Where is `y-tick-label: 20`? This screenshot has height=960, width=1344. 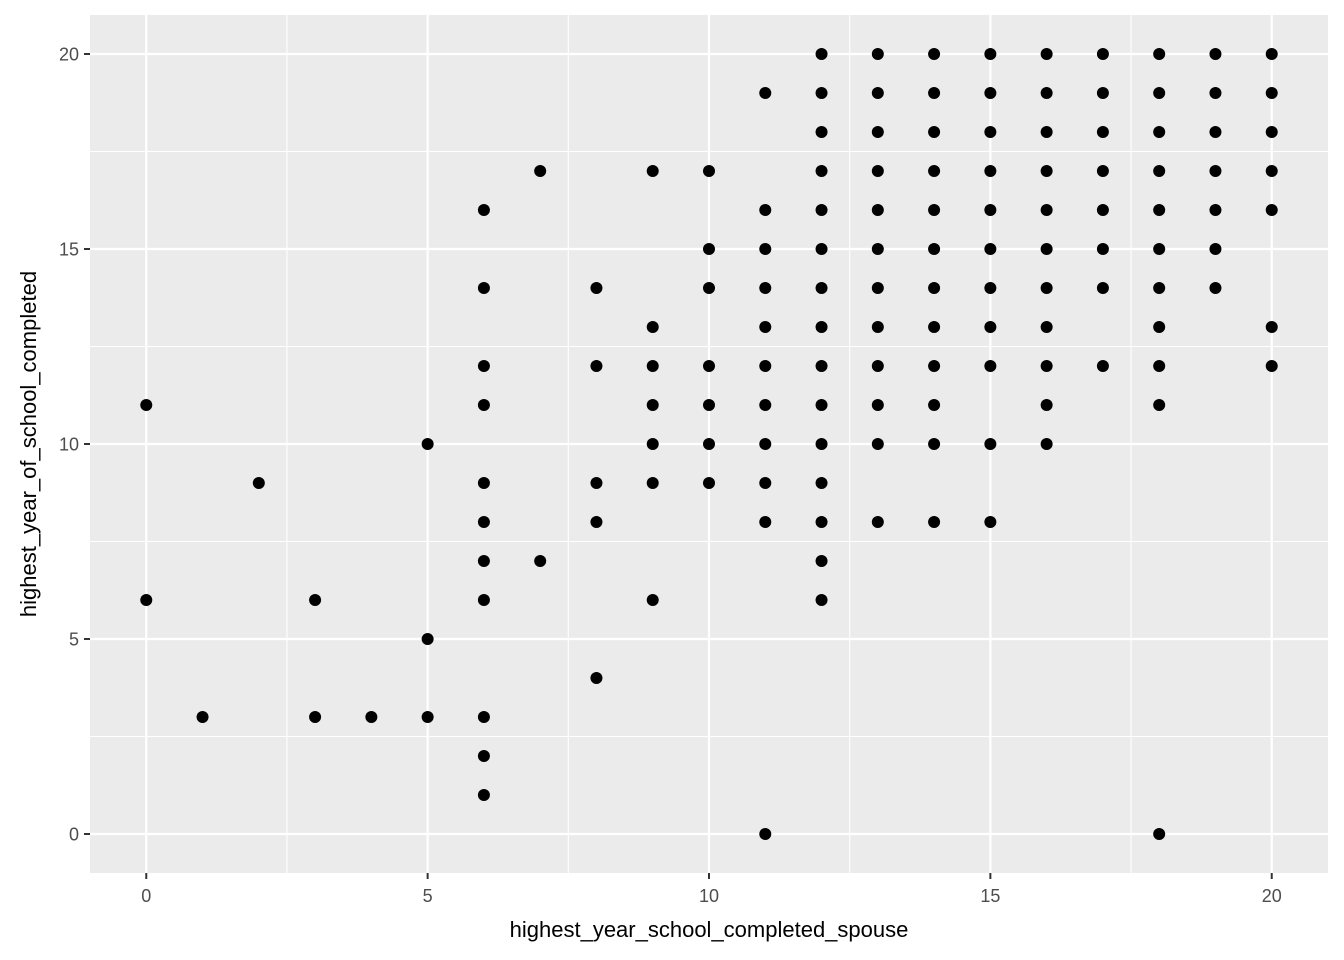 y-tick-label: 20 is located at coordinates (69, 55).